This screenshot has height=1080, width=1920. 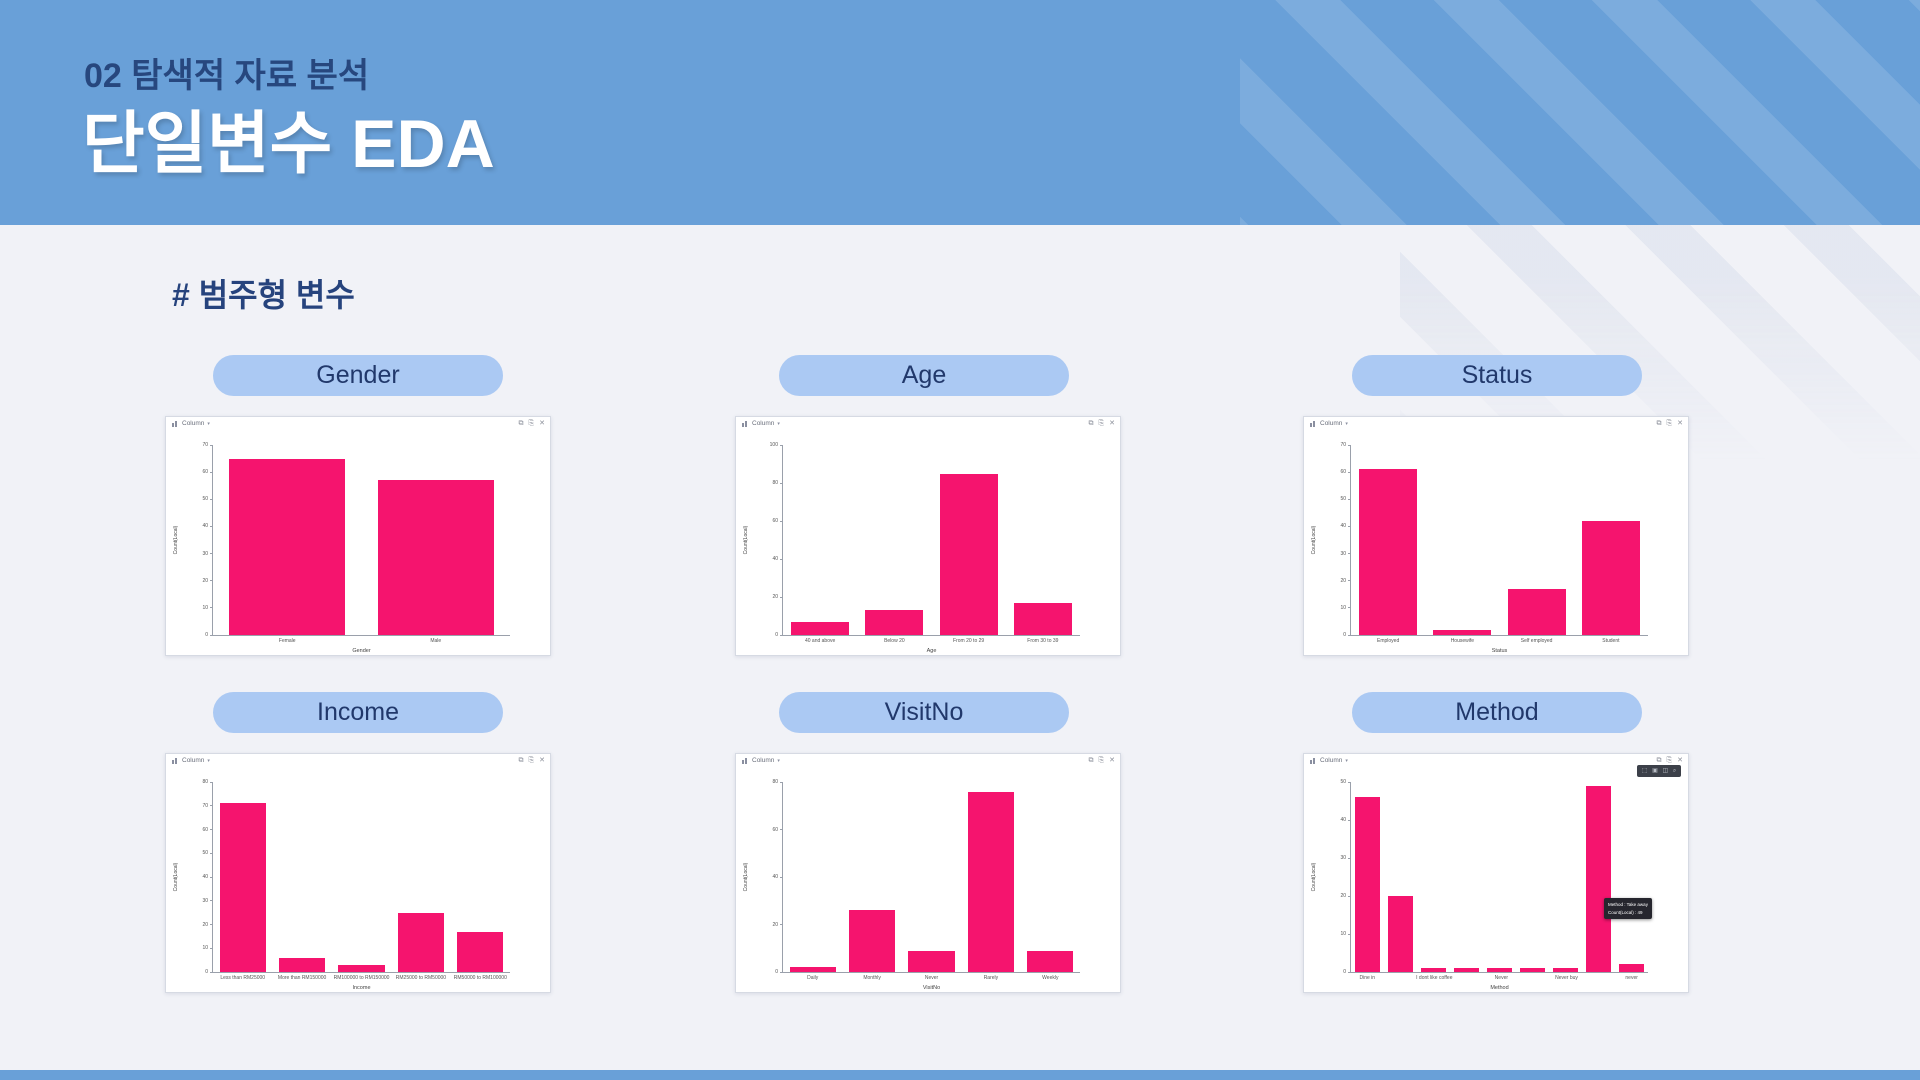 What do you see at coordinates (1499, 988) in the screenshot?
I see `x-axis-title: Method` at bounding box center [1499, 988].